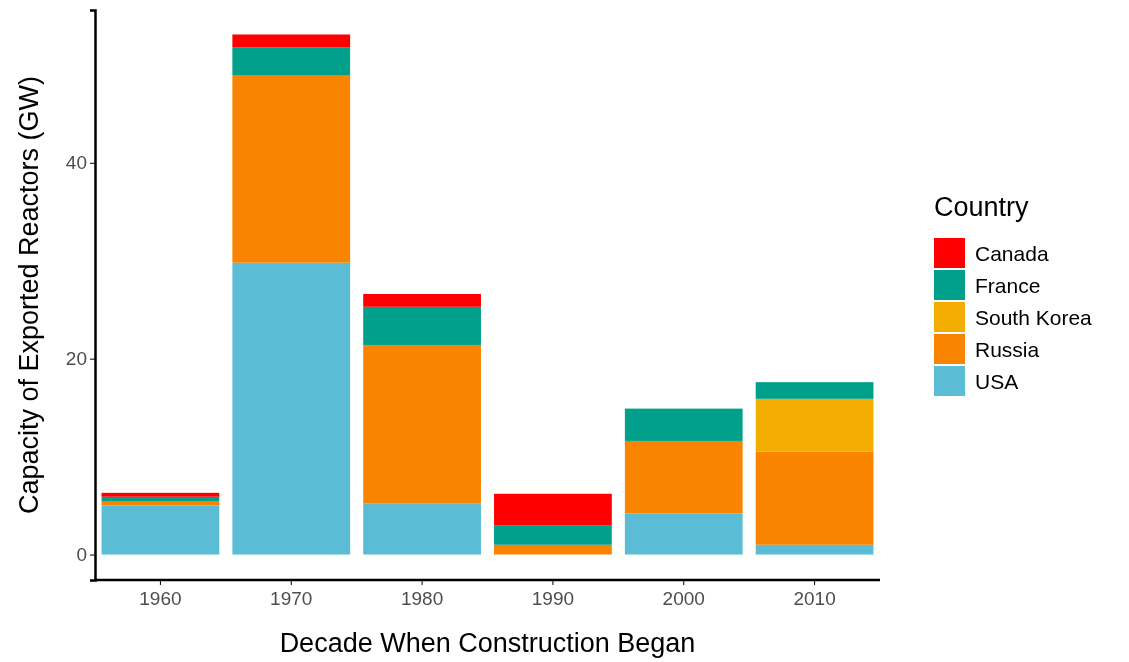 This screenshot has width=1129, height=662. I want to click on y-tick-label: 40, so click(76, 163).